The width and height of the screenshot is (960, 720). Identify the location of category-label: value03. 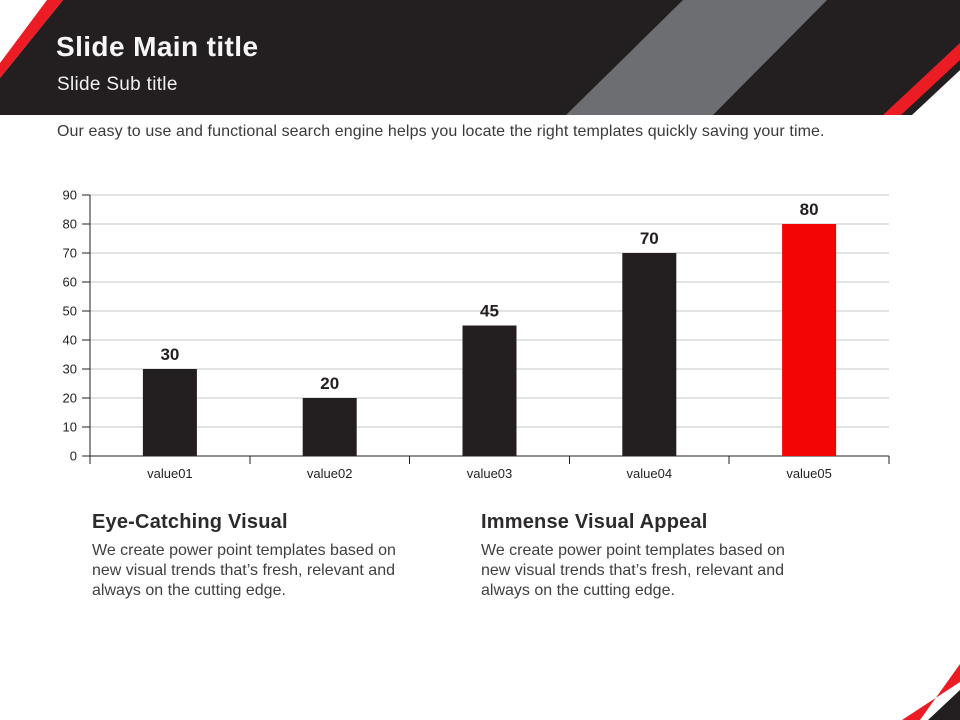
(490, 473).